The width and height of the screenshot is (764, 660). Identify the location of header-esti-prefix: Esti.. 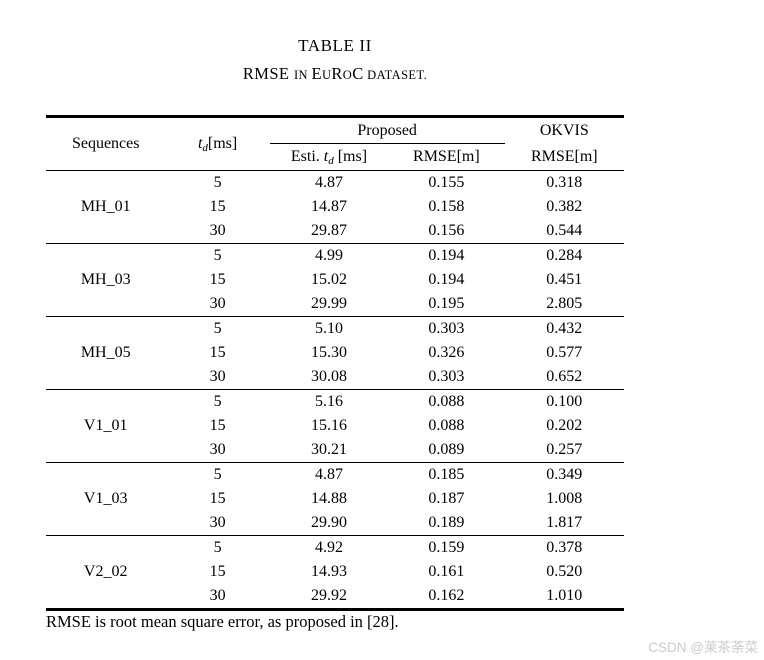
(307, 157).